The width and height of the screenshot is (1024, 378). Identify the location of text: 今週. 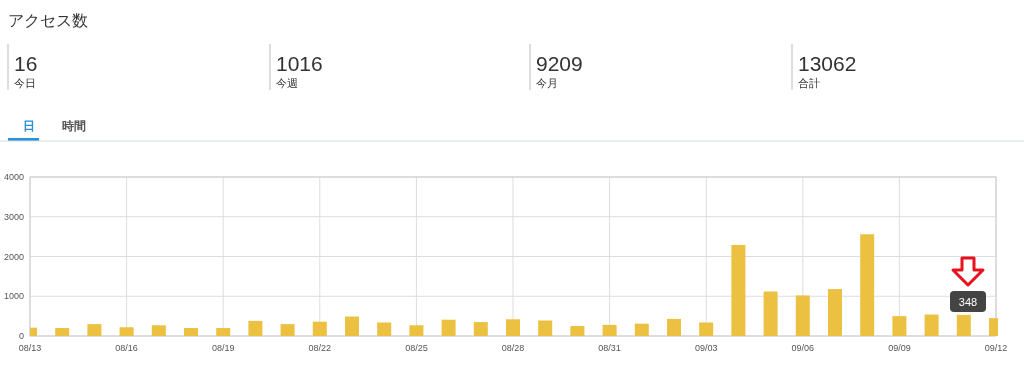
(287, 83).